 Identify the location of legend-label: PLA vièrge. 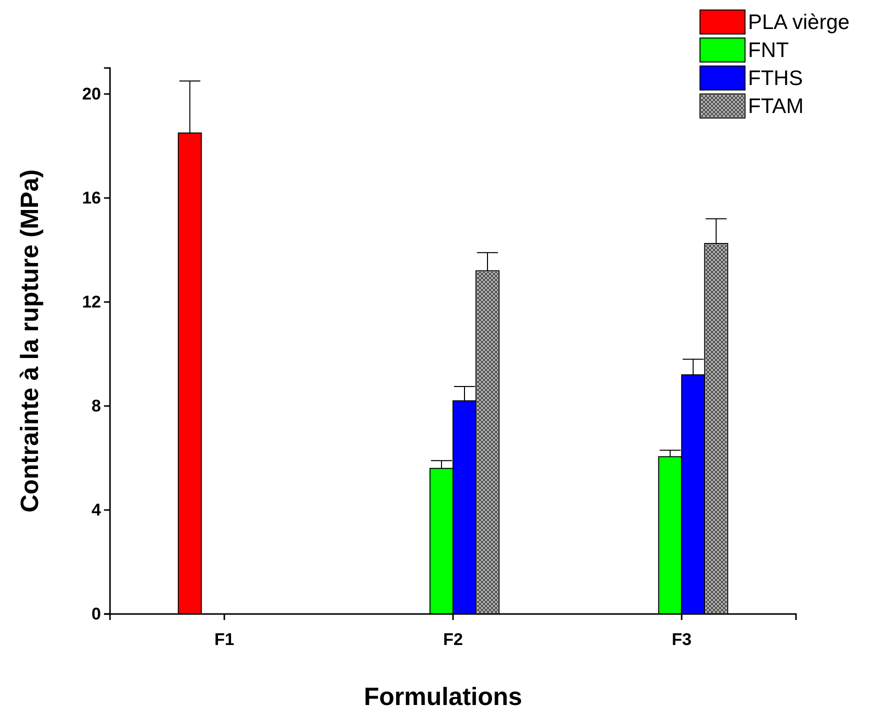
(799, 22).